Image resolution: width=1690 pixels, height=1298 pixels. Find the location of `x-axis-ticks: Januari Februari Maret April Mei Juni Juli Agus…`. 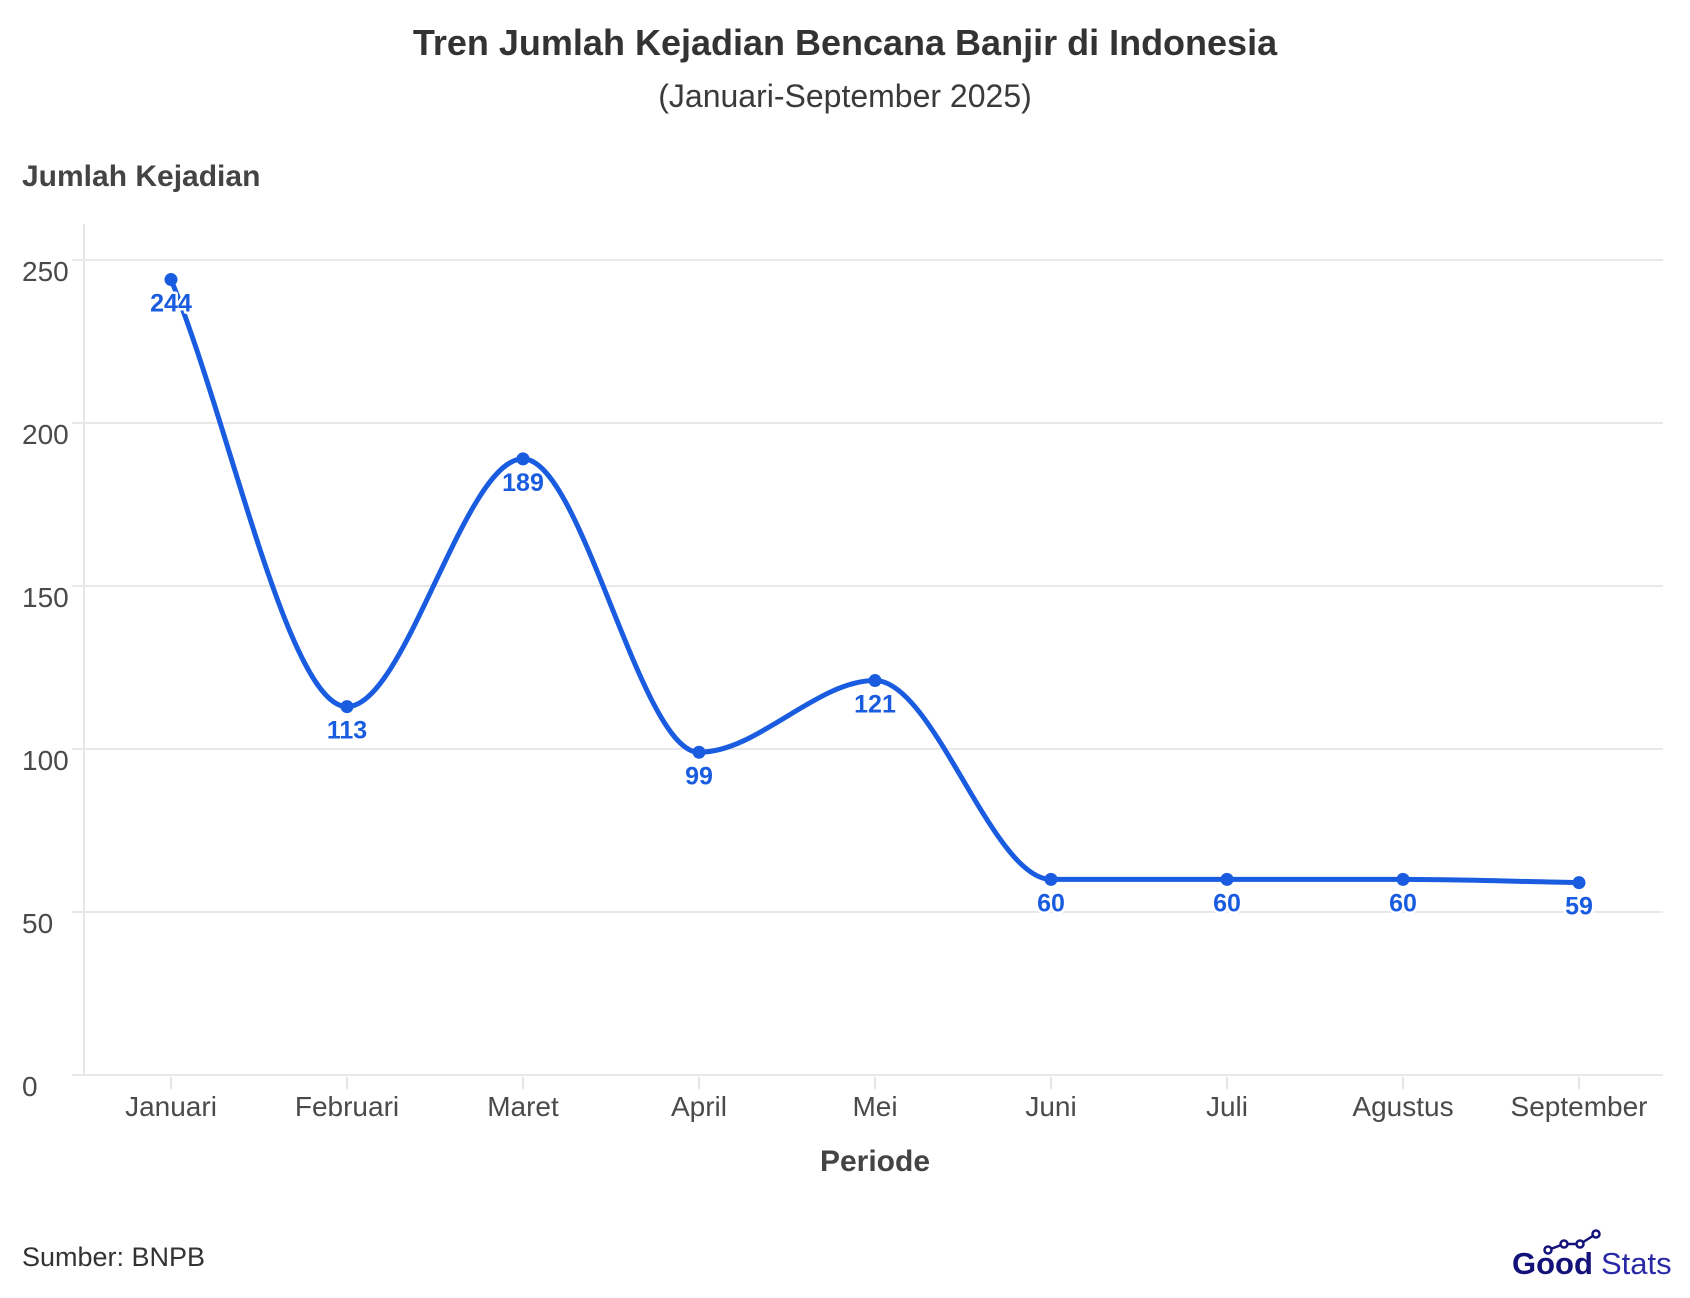

x-axis-ticks: Januari Februari Maret April Mei Juni Juli Agus… is located at coordinates (886, 1099).